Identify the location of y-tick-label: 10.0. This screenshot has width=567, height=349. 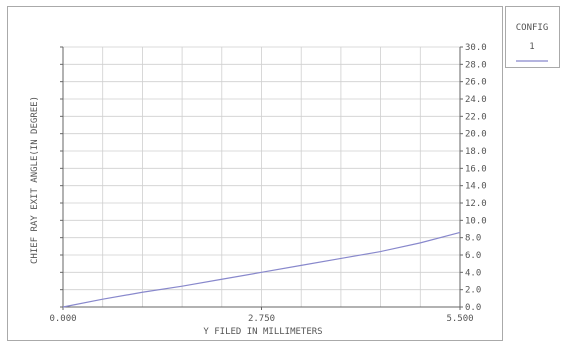
(476, 221).